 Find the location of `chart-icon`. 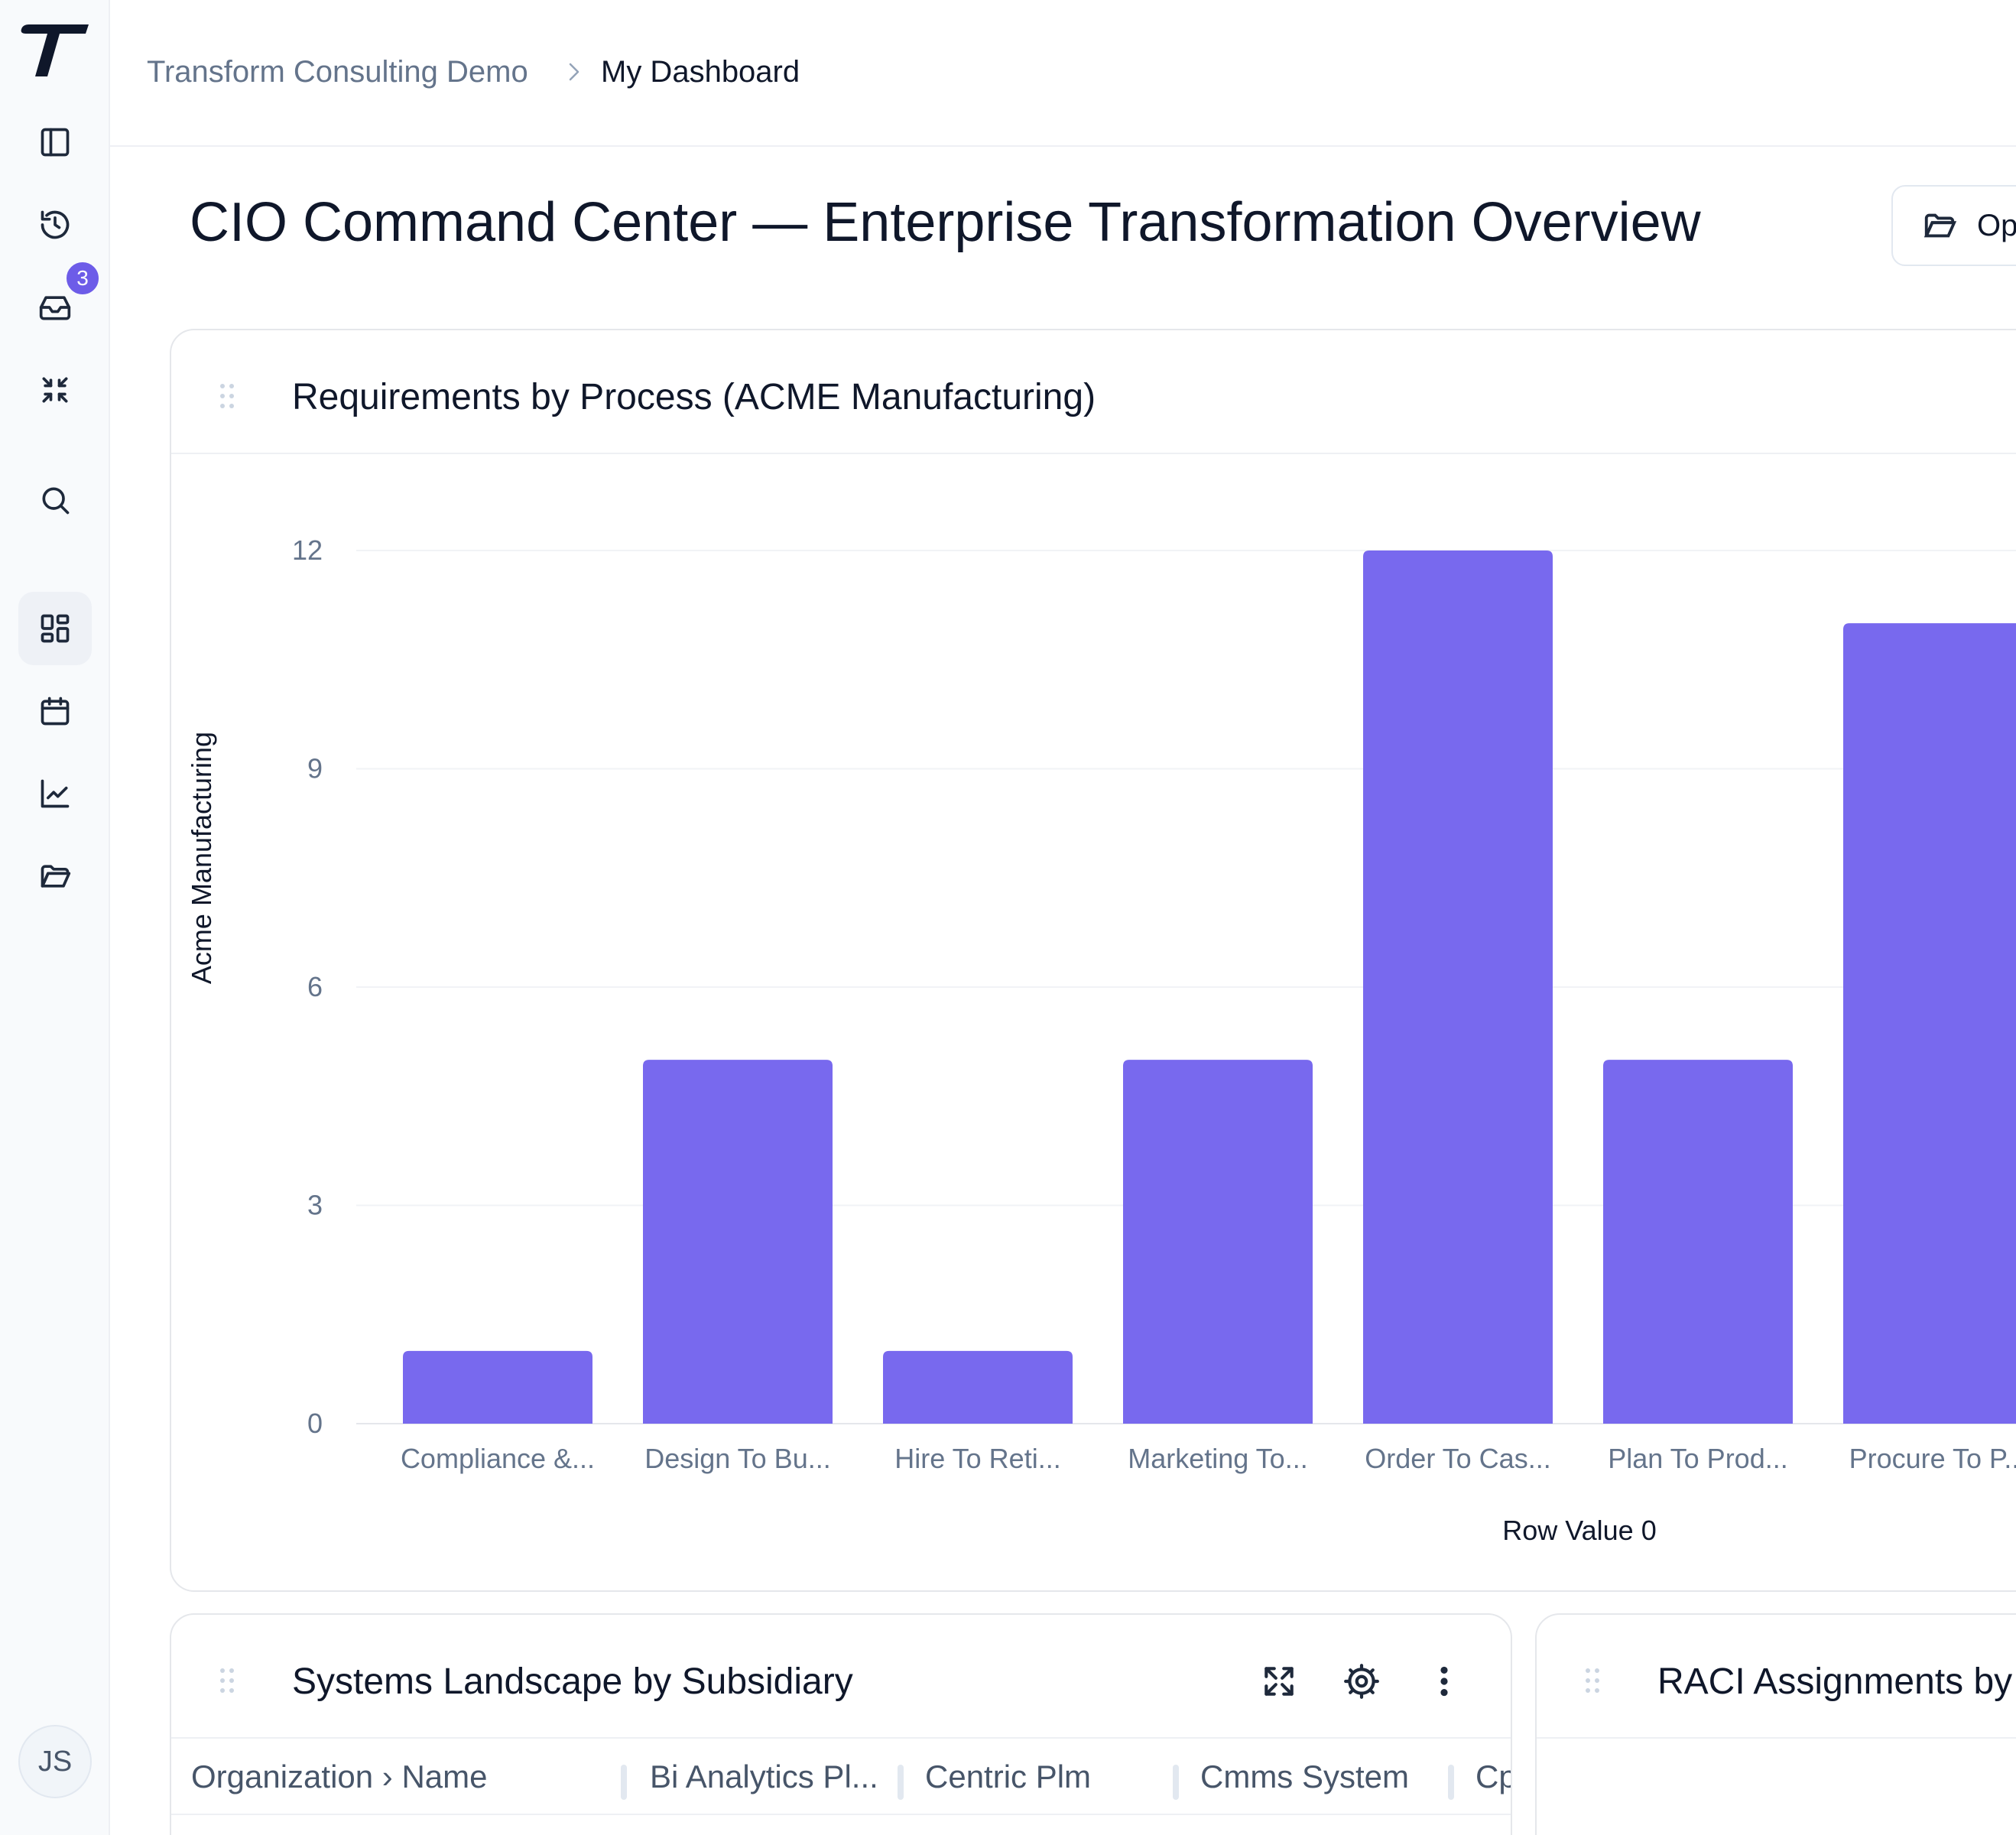

chart-icon is located at coordinates (55, 793).